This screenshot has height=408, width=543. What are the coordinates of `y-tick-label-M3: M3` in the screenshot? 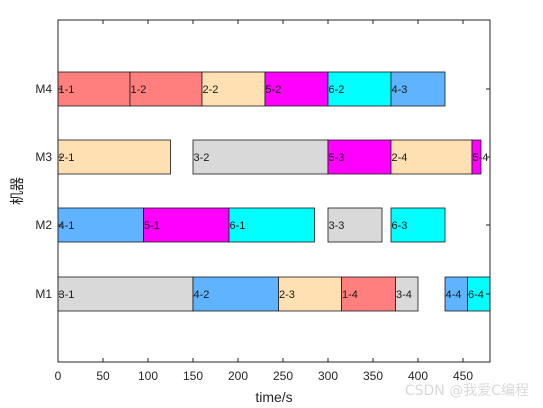 It's located at (43, 157).